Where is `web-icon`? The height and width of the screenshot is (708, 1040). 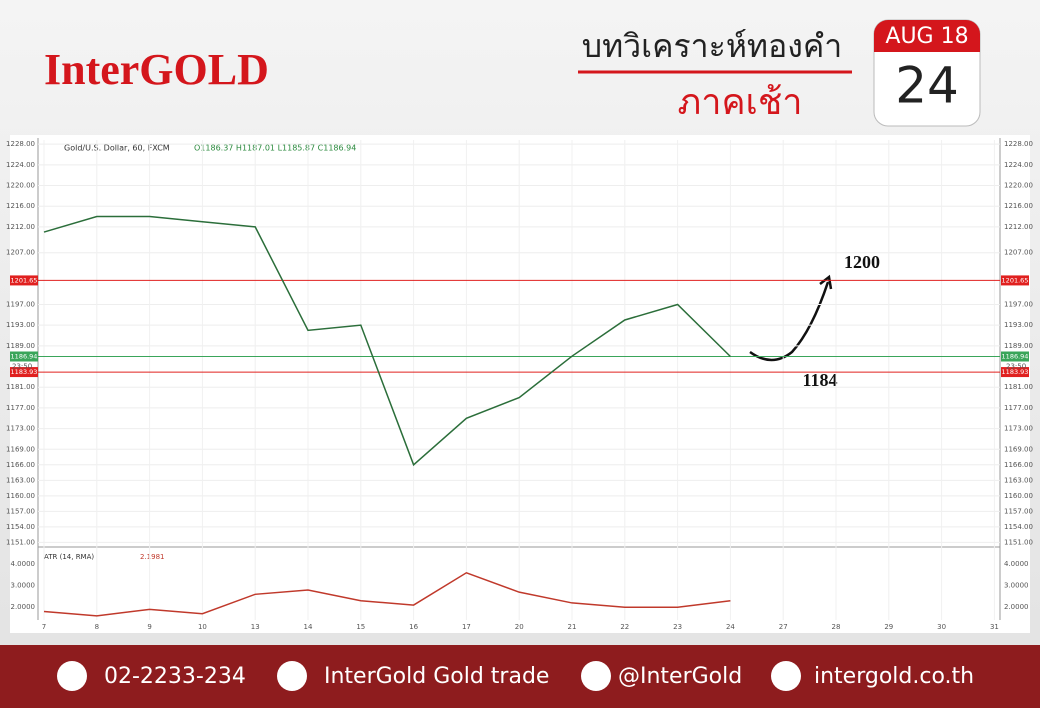 web-icon is located at coordinates (786, 676).